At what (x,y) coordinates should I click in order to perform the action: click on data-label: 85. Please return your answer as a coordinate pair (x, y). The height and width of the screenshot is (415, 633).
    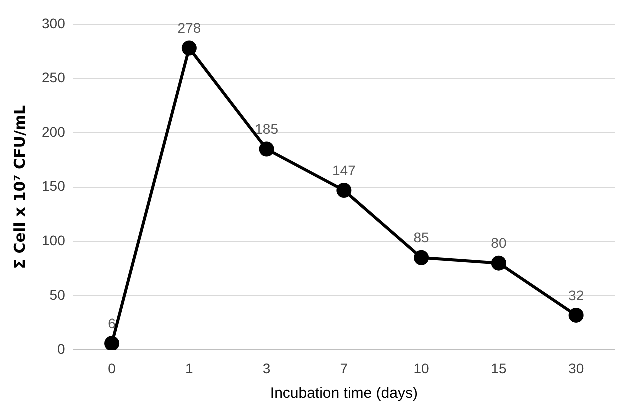
    Looking at the image, I should click on (422, 238).